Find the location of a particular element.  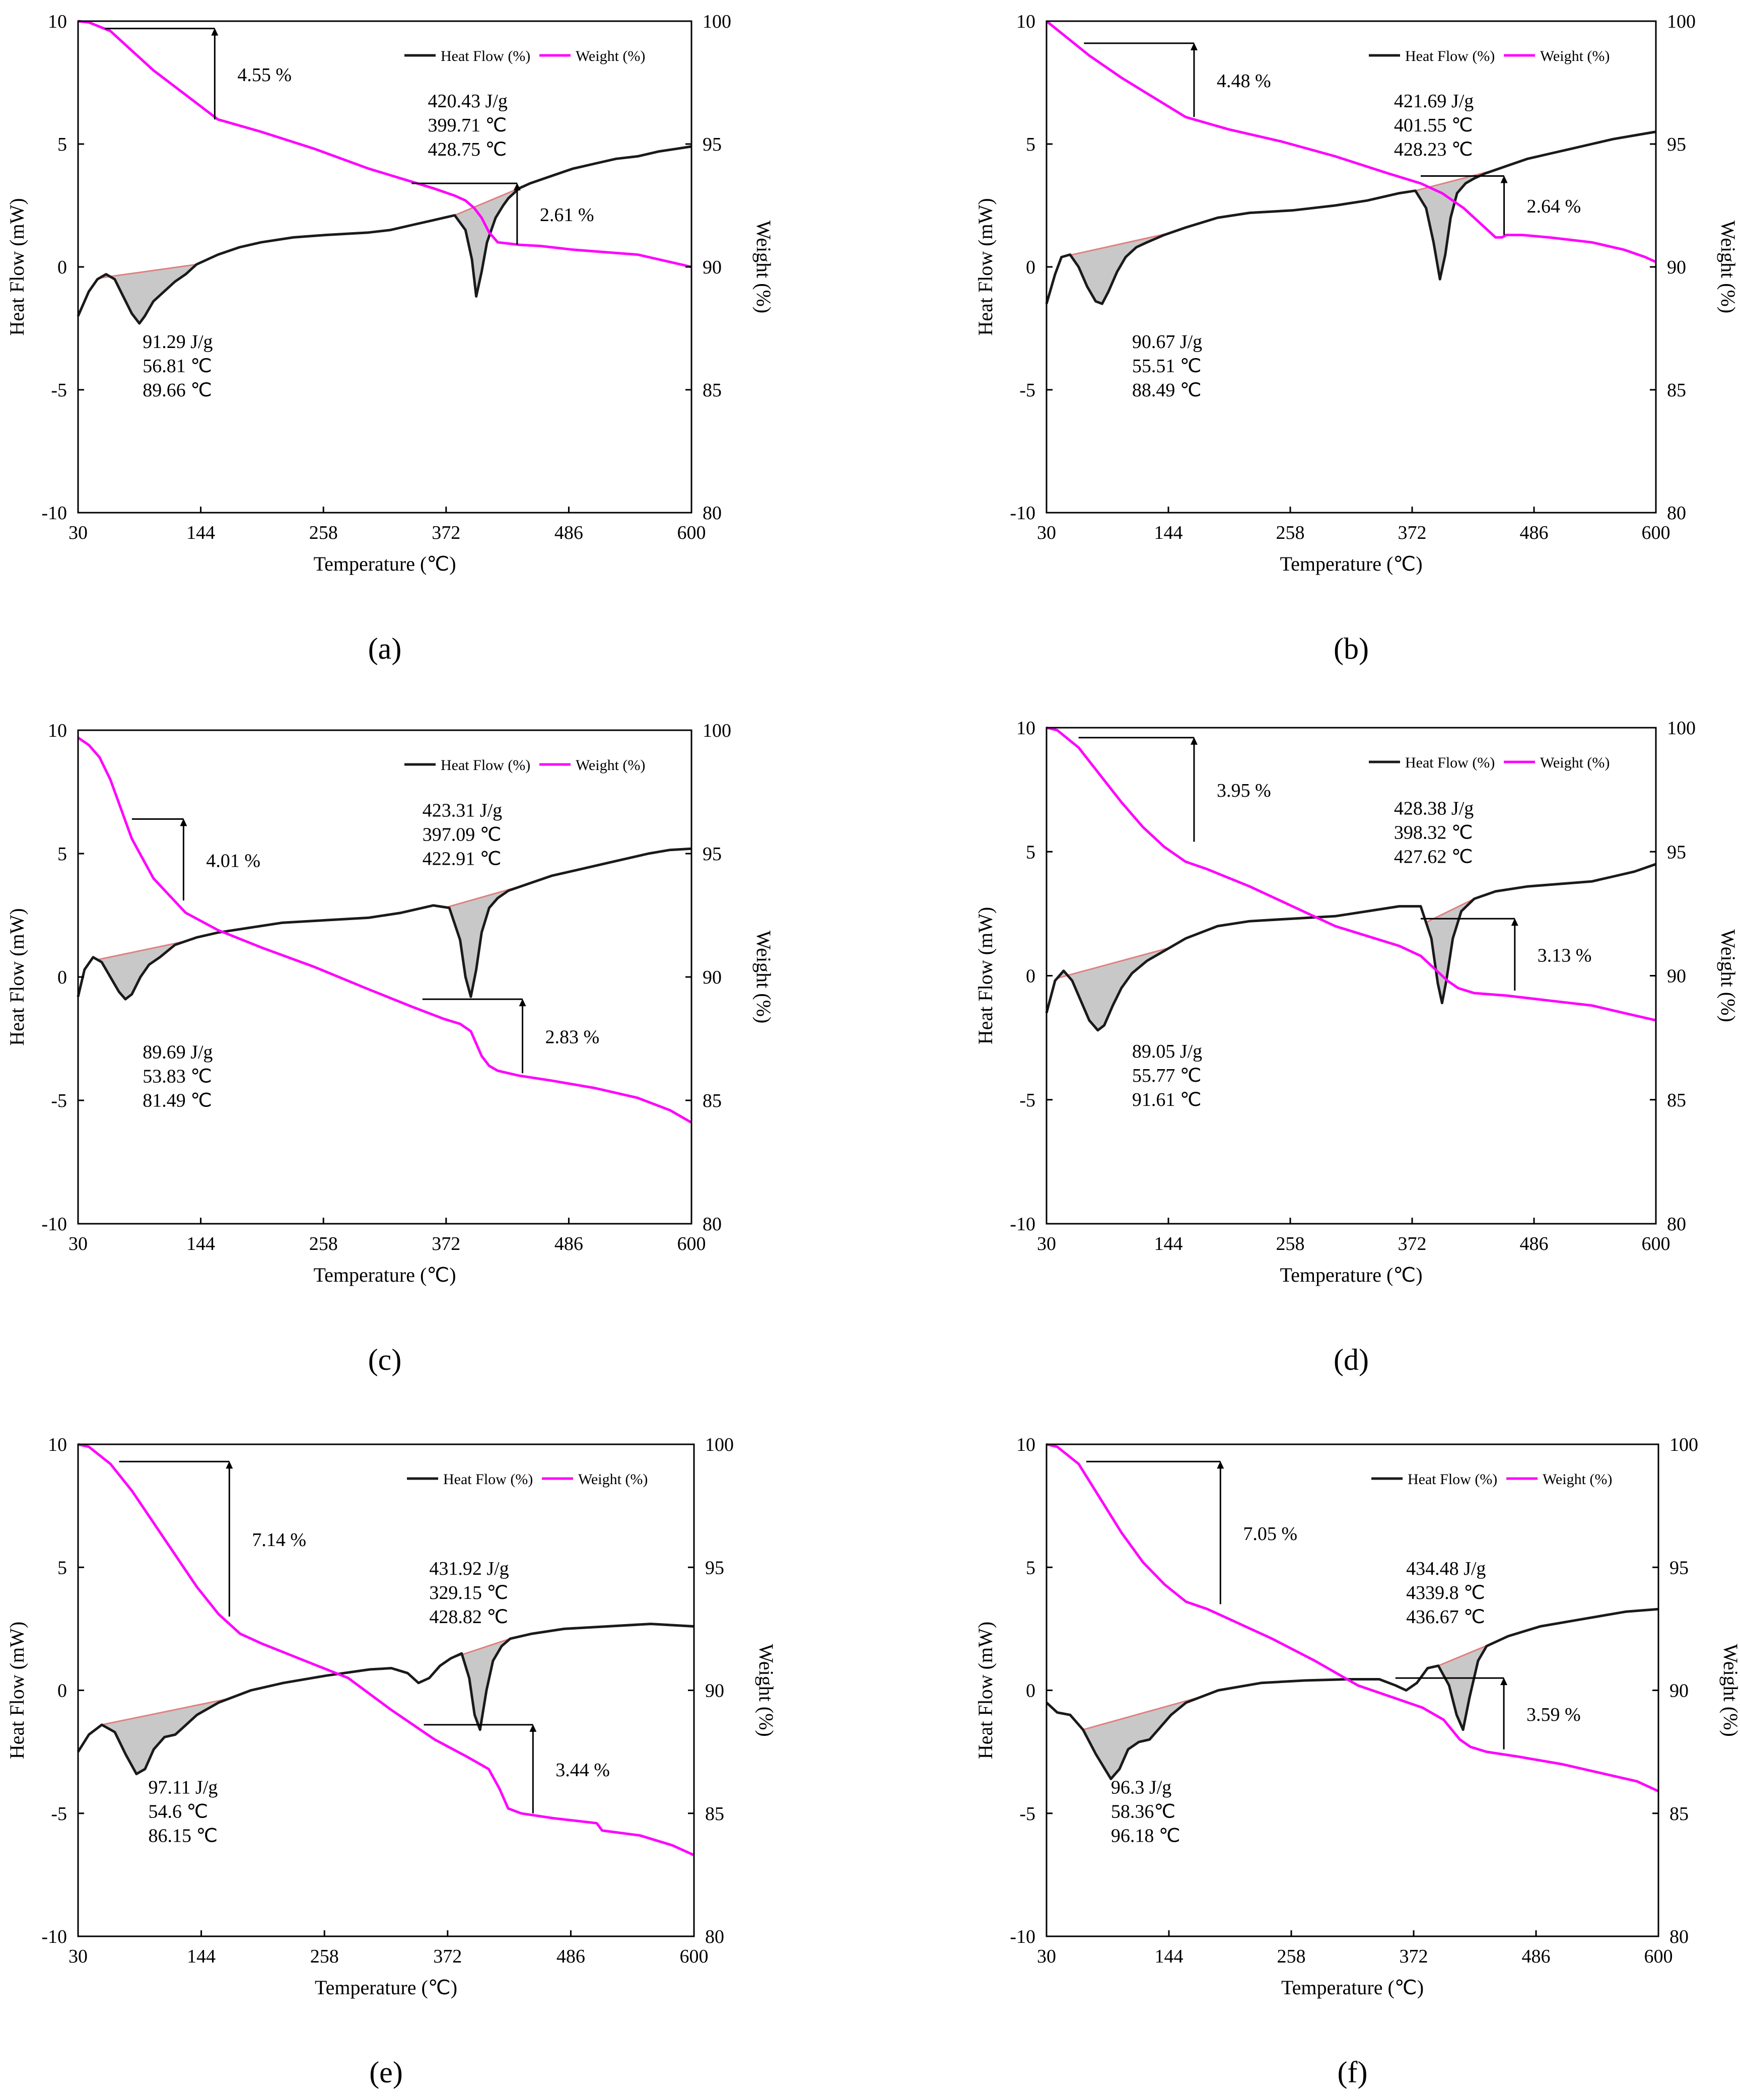

annotation-text: 88.49 ℃ is located at coordinates (1167, 390).